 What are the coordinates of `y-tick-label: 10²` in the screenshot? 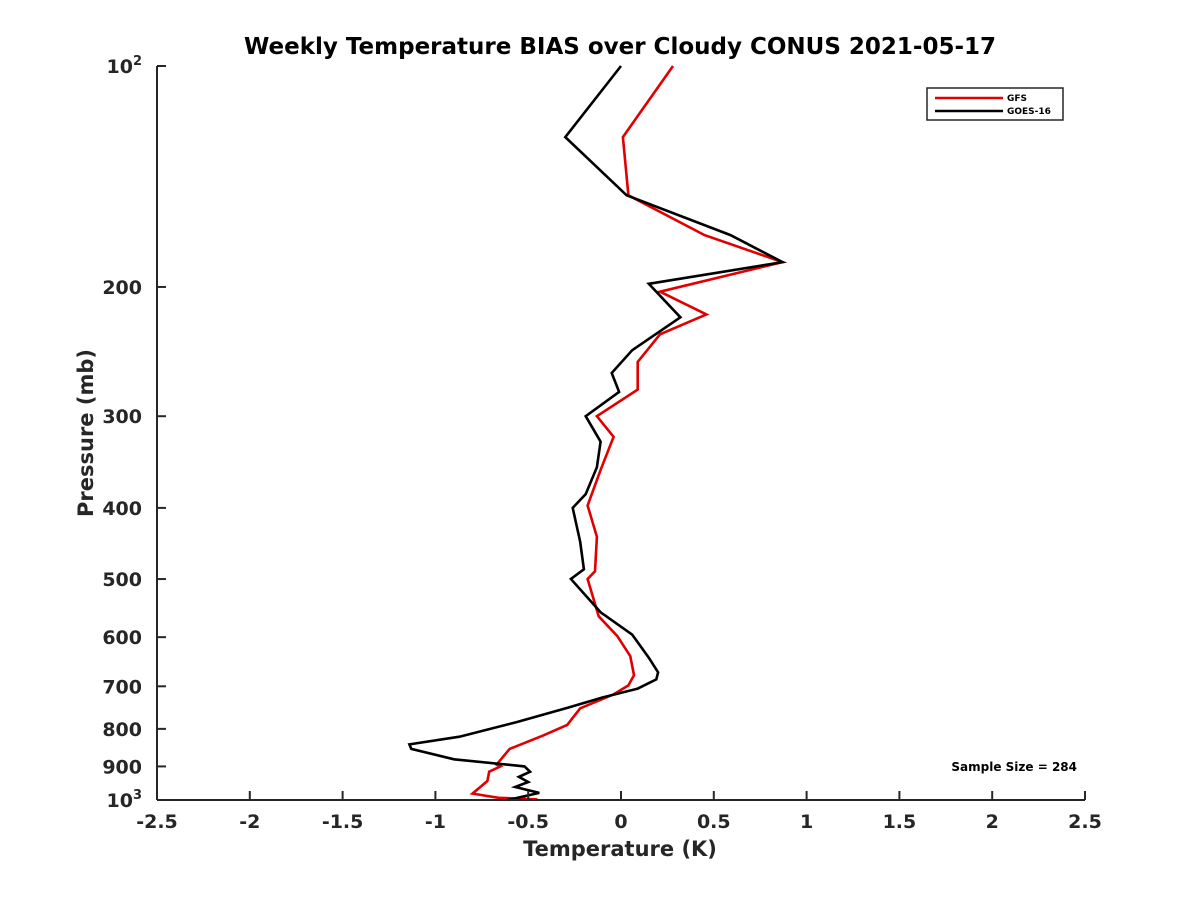 It's located at (125, 66).